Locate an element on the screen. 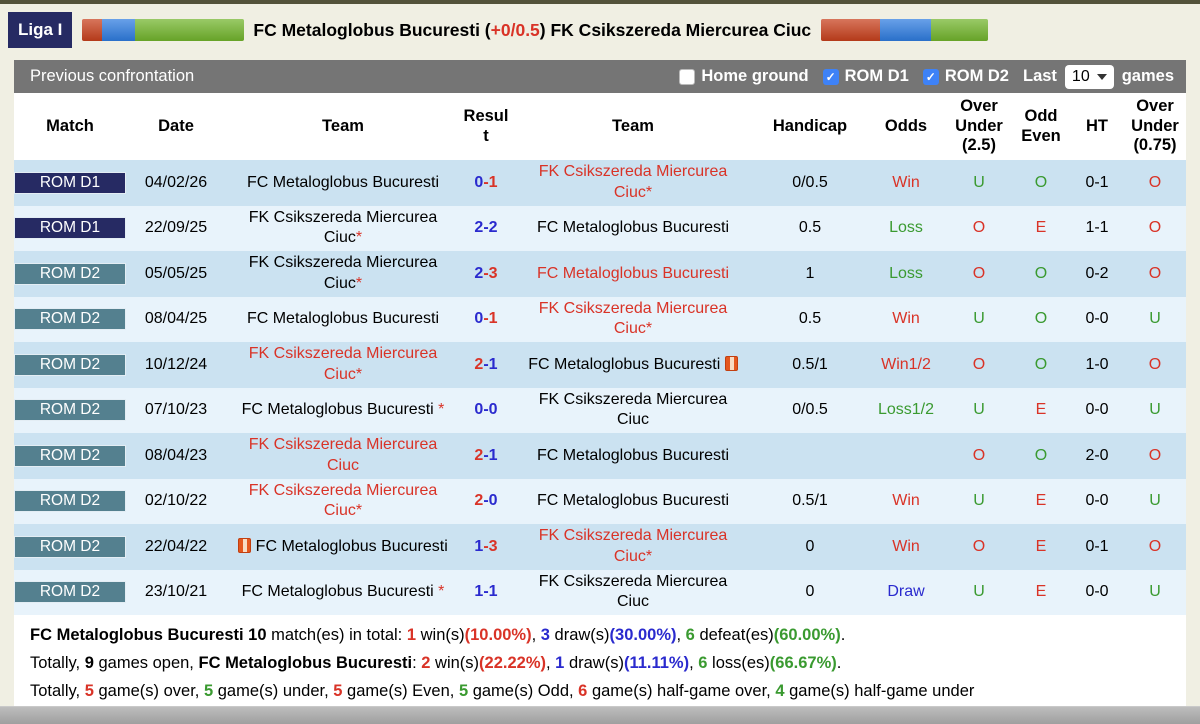 Image resolution: width=1200 pixels, height=724 pixels. date-cell: 04/02/26 is located at coordinates (176, 182).